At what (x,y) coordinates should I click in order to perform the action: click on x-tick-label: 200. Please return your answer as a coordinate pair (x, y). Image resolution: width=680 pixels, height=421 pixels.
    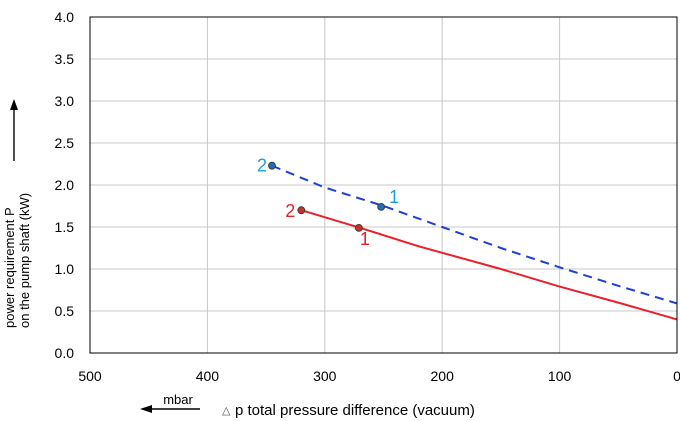
    Looking at the image, I should click on (443, 376).